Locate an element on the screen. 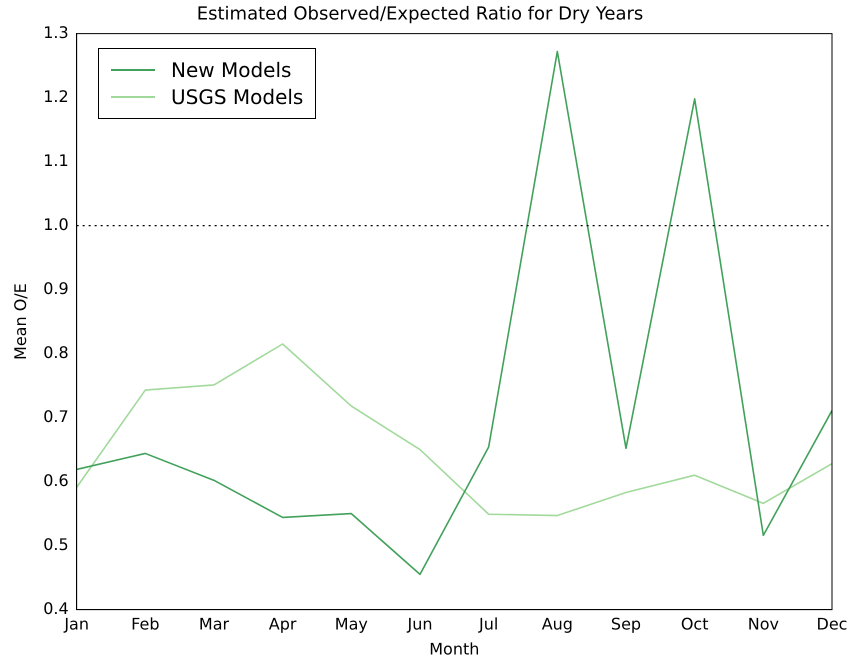 The image size is (862, 668). chart-title: Estimated Observed/Expected Ratio for Dry Years is located at coordinates (420, 13).